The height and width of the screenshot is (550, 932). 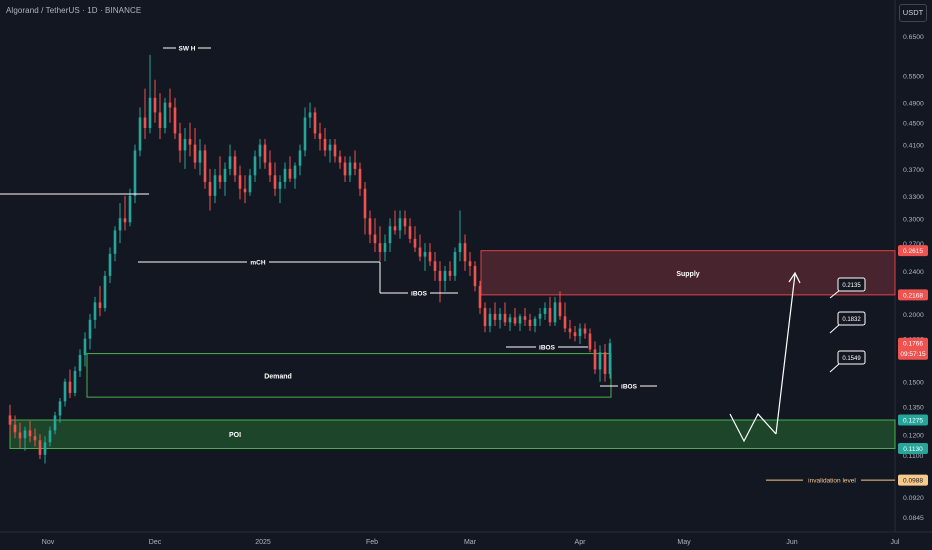 What do you see at coordinates (48, 542) in the screenshot?
I see `x-tick-label: Nov` at bounding box center [48, 542].